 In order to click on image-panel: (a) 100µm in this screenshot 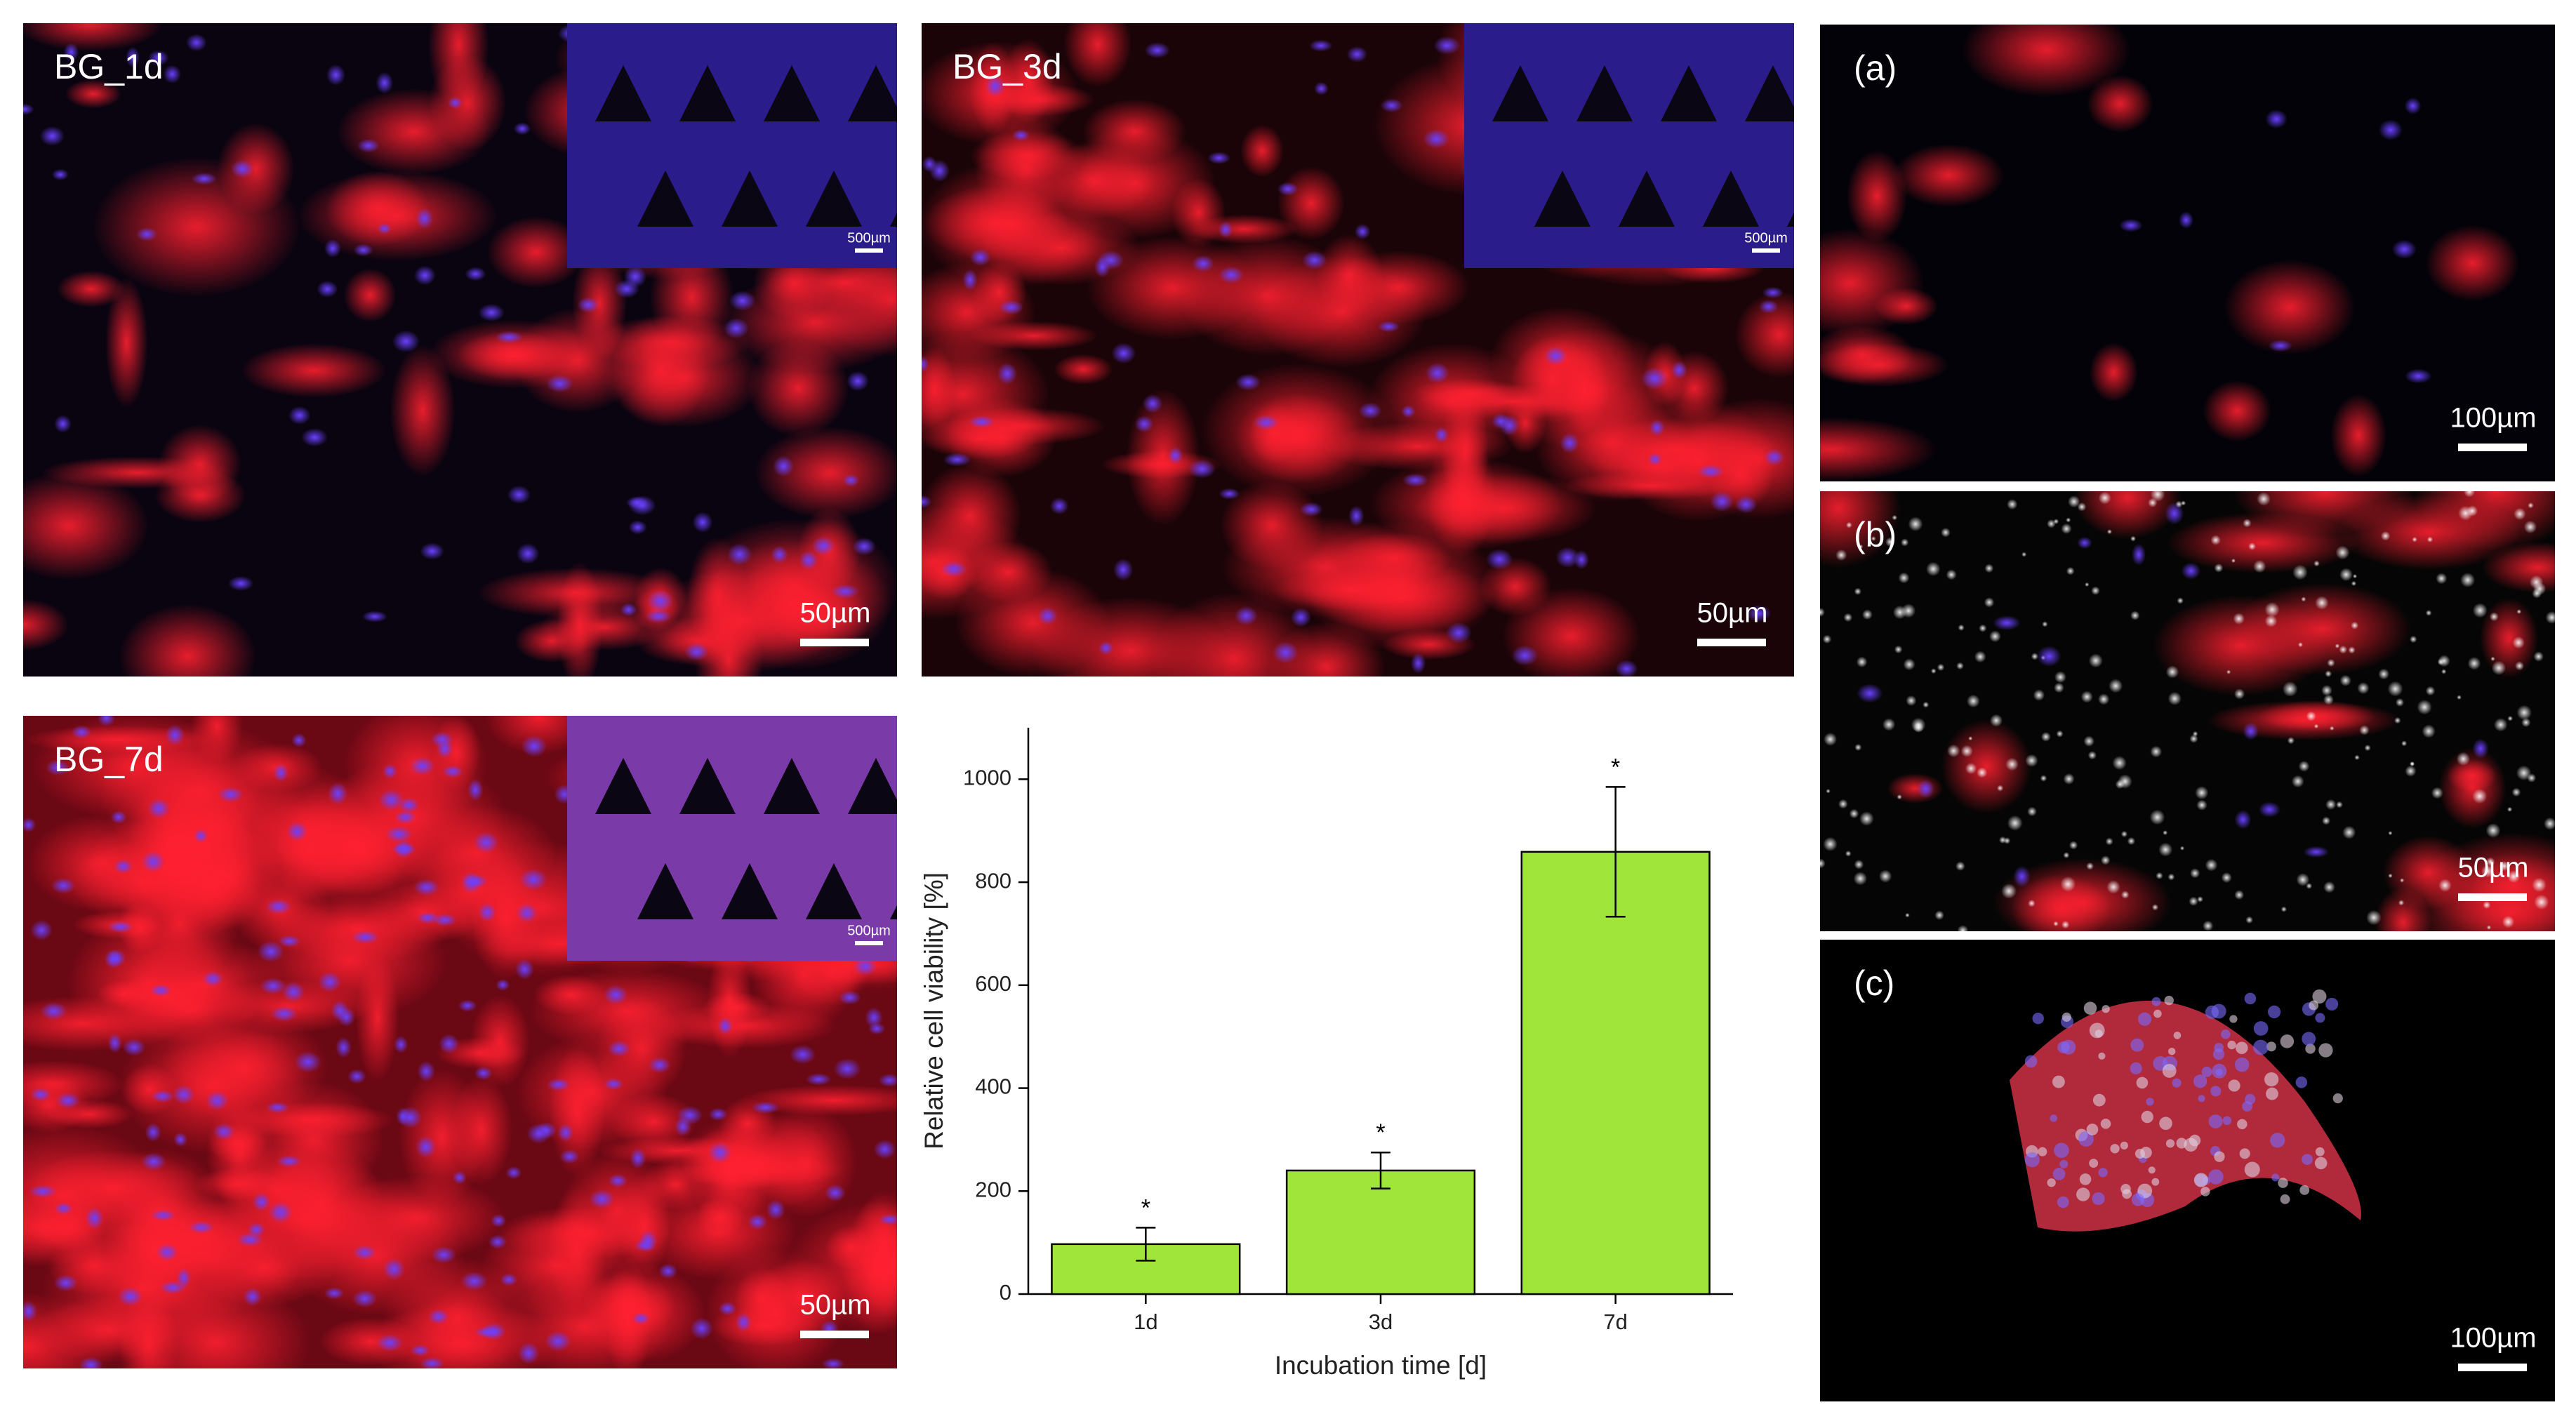, I will do `click(2188, 253)`.